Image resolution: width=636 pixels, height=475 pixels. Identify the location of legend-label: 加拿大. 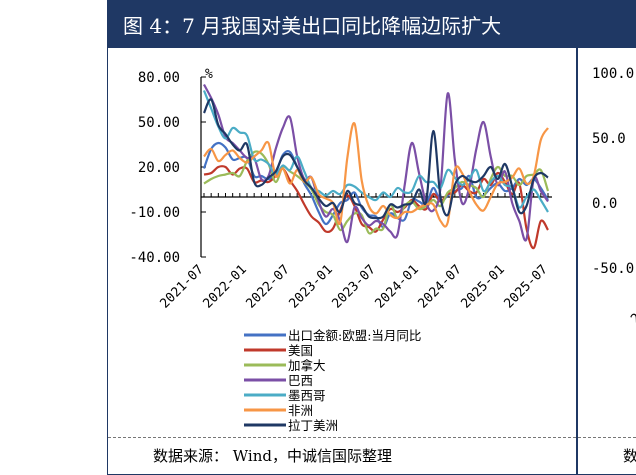
(307, 365).